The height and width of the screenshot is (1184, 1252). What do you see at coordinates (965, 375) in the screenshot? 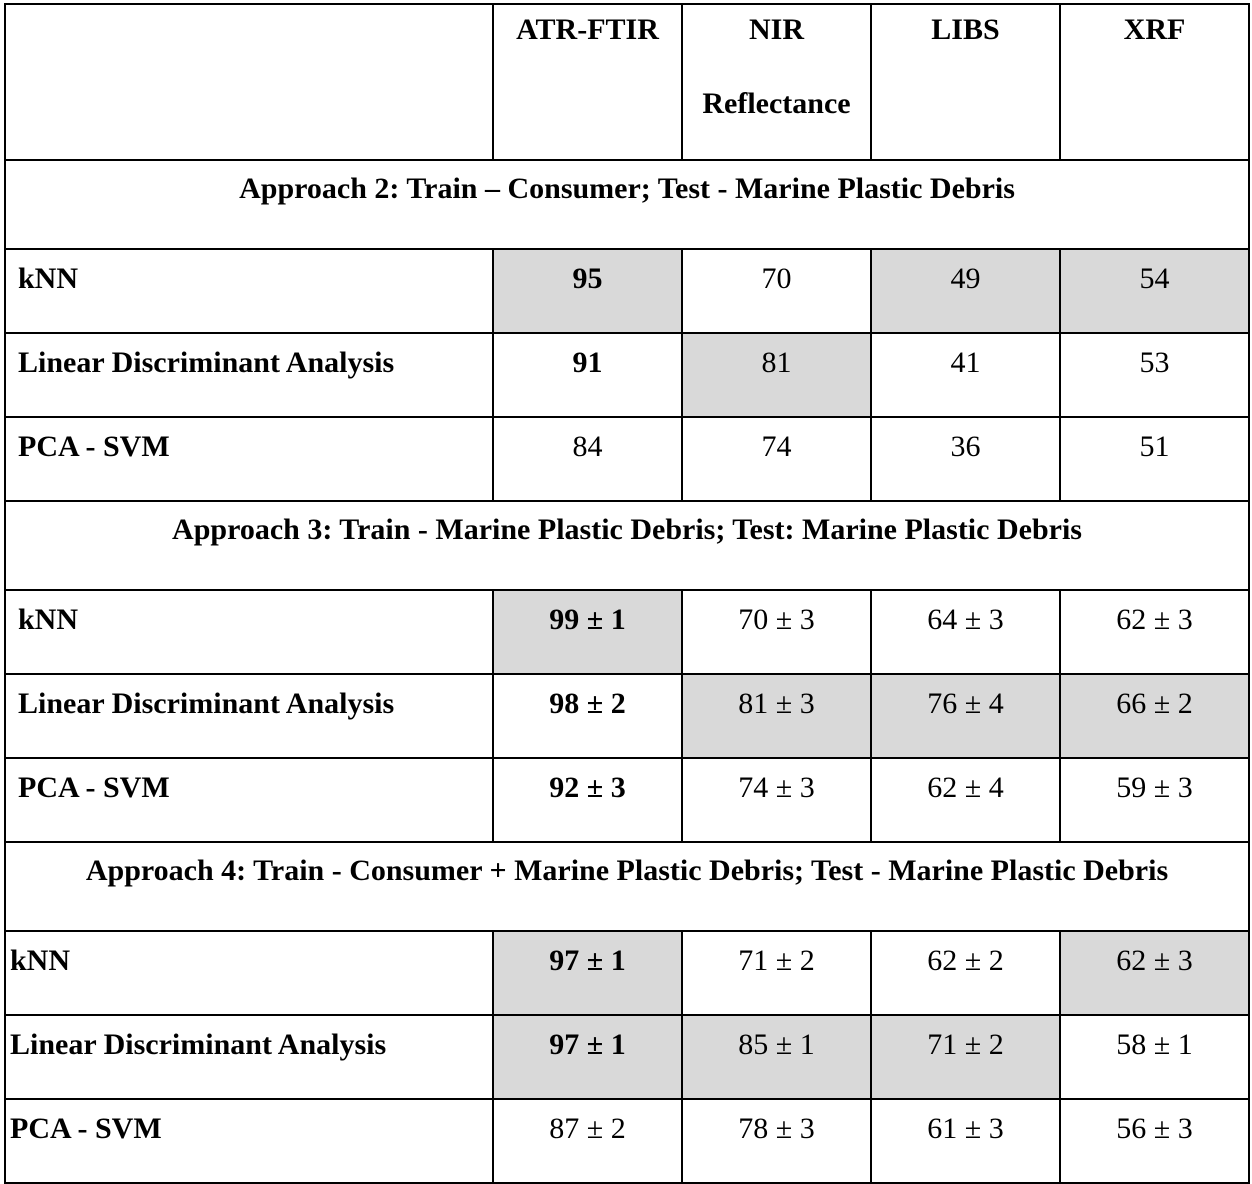
I see `value-cell: 41` at bounding box center [965, 375].